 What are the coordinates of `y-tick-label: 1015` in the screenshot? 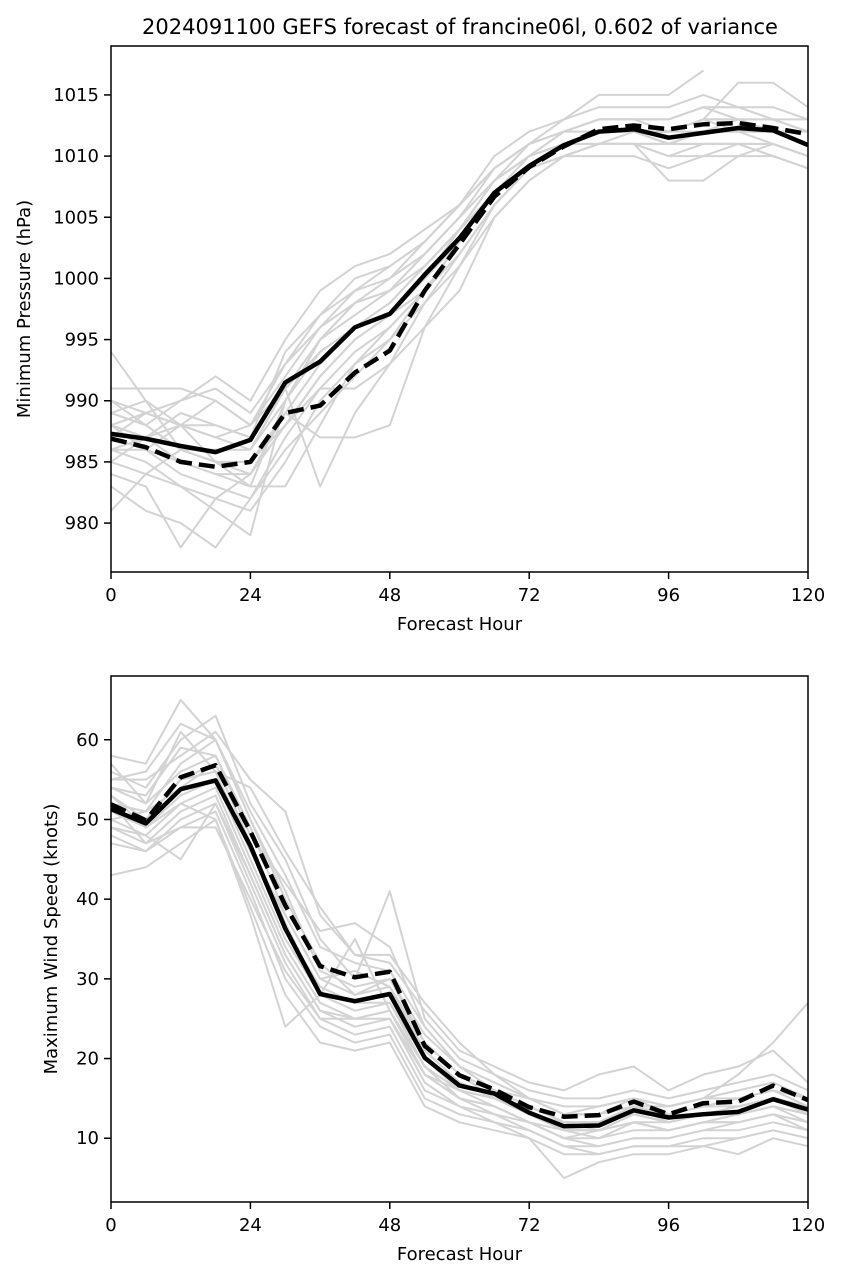 It's located at (76, 95).